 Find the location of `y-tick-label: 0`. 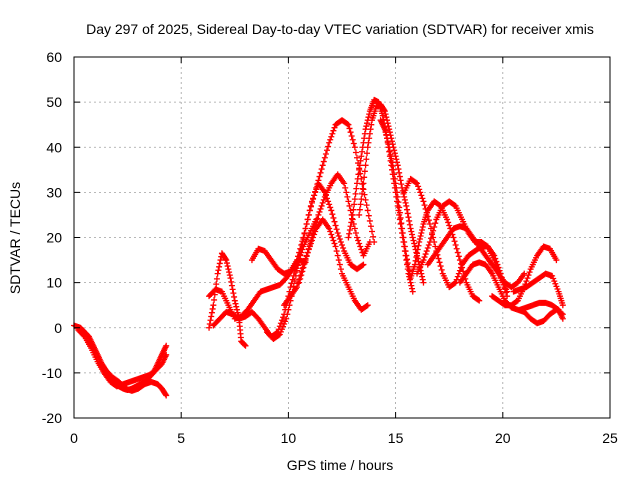

y-tick-label: 0 is located at coordinates (58, 328).